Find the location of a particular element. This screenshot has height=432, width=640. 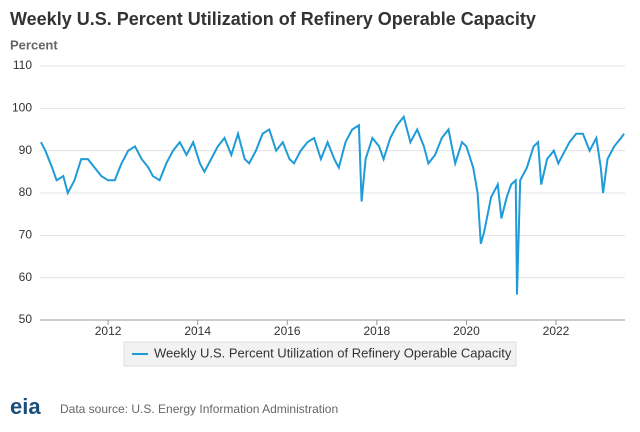

x-tick-label: 2012 is located at coordinates (108, 331).